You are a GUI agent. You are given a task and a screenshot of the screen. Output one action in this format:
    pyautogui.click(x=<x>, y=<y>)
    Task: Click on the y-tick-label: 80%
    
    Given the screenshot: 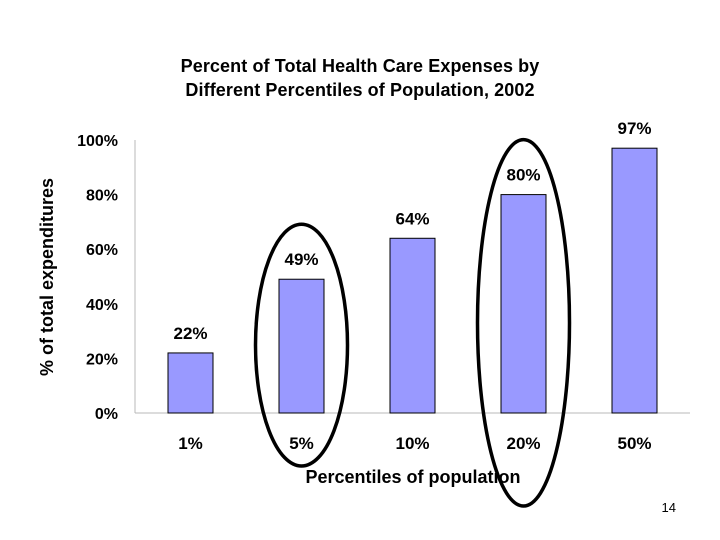 What is the action you would take?
    pyautogui.click(x=102, y=196)
    